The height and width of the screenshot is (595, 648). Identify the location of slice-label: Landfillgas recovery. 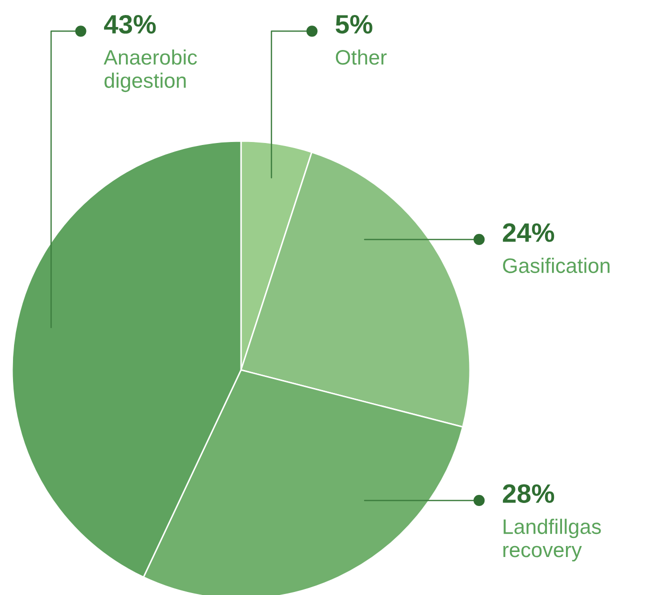
(552, 540).